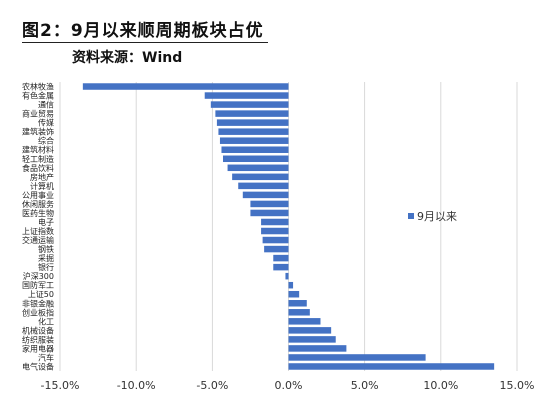 The height and width of the screenshot is (403, 550). I want to click on category-label-7: 建筑材料, so click(38, 150).